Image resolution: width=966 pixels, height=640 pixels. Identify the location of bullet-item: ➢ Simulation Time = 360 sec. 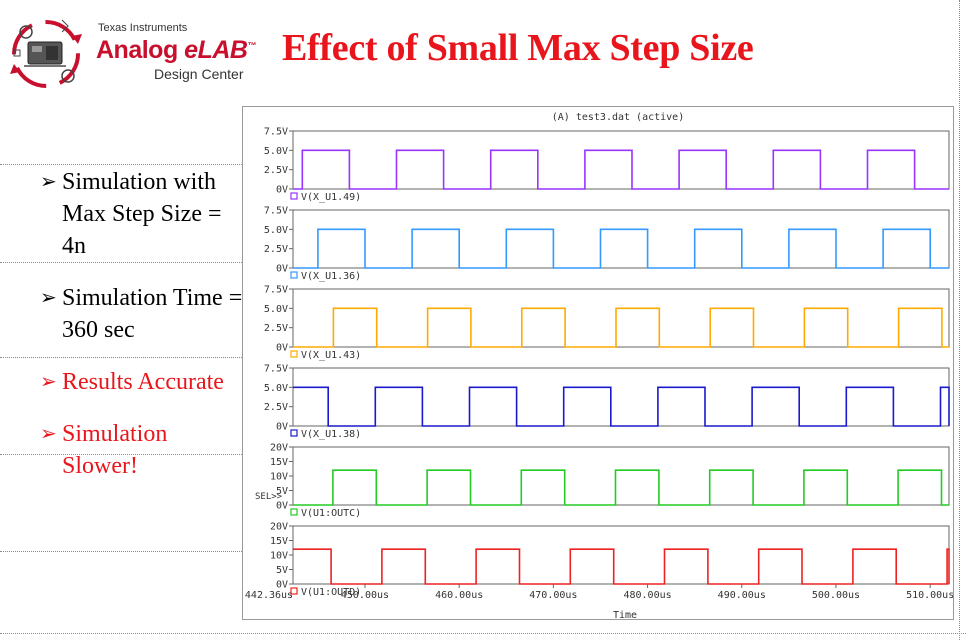
(142, 314).